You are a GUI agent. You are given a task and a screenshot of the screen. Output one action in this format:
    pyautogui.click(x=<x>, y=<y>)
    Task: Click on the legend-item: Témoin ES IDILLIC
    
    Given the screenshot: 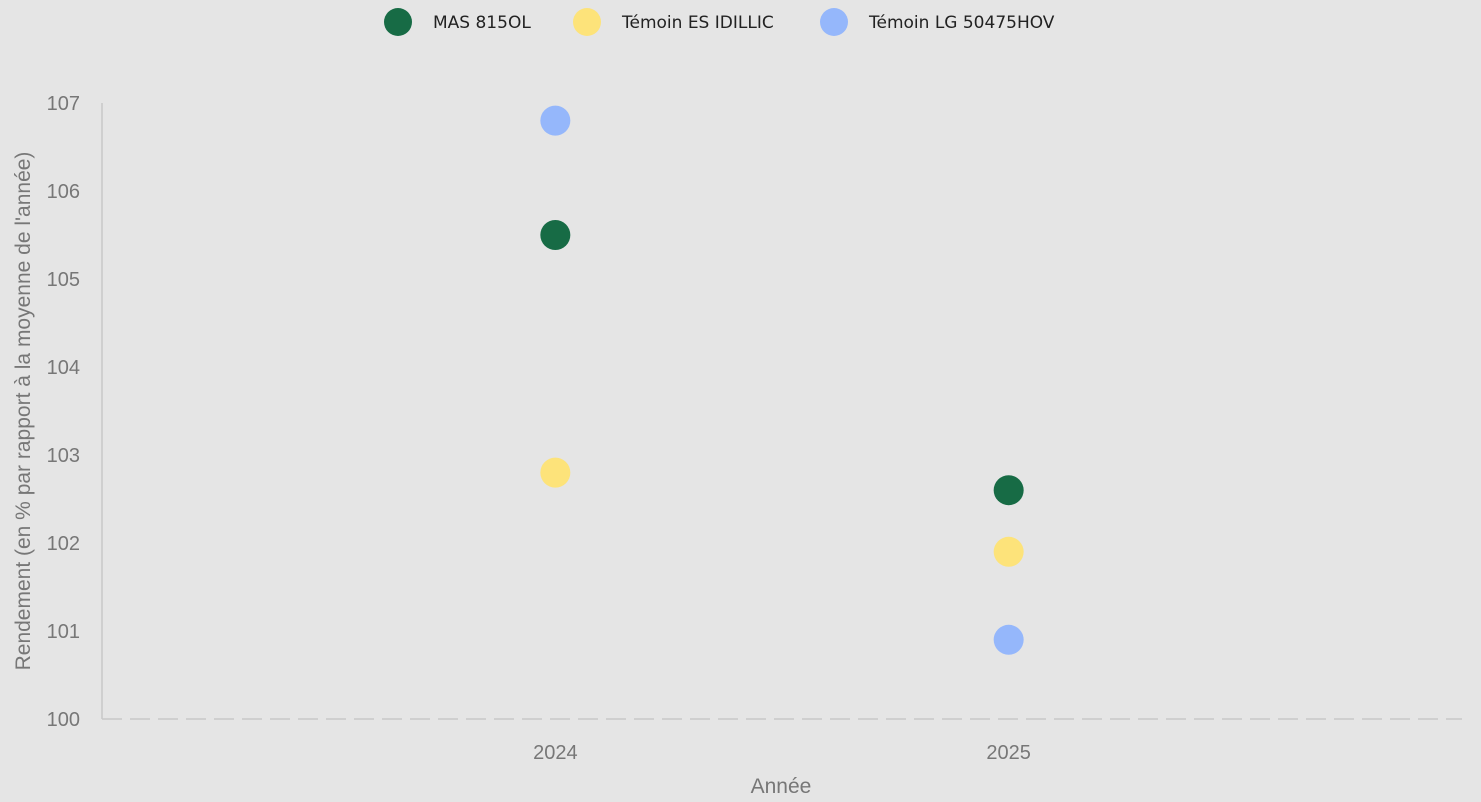 What is the action you would take?
    pyautogui.click(x=673, y=22)
    